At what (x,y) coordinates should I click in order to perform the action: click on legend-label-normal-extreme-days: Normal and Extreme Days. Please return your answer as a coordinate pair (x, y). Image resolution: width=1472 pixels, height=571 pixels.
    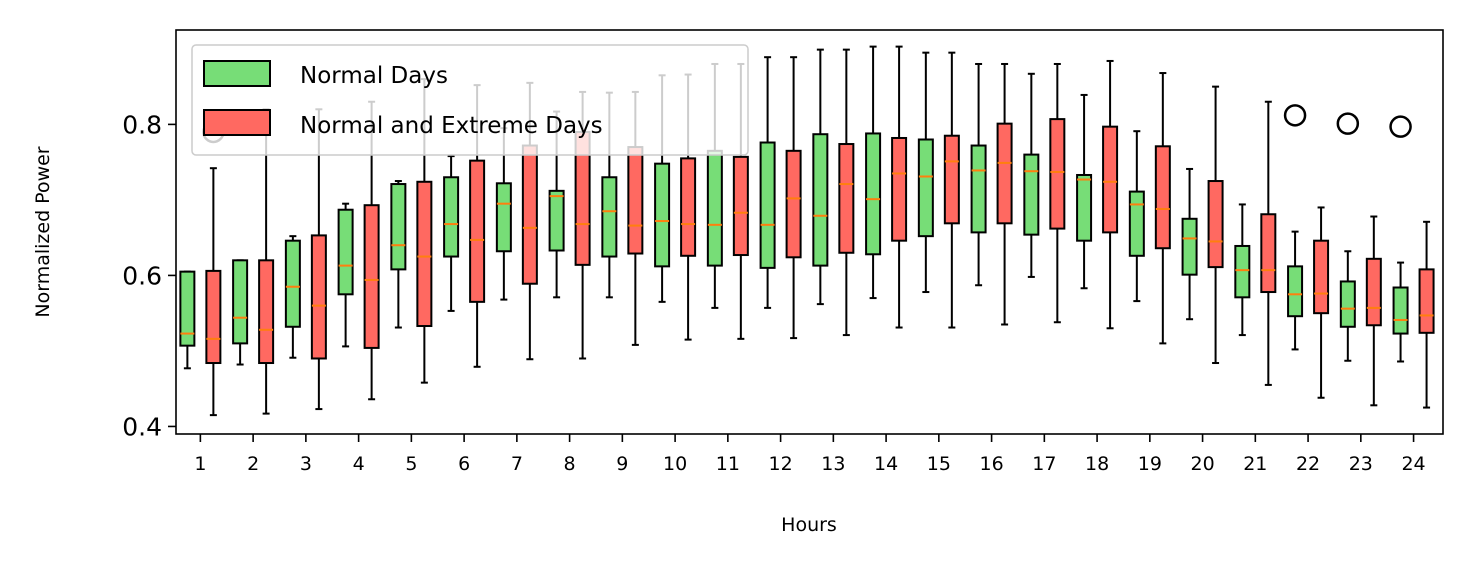
    Looking at the image, I should click on (451, 126).